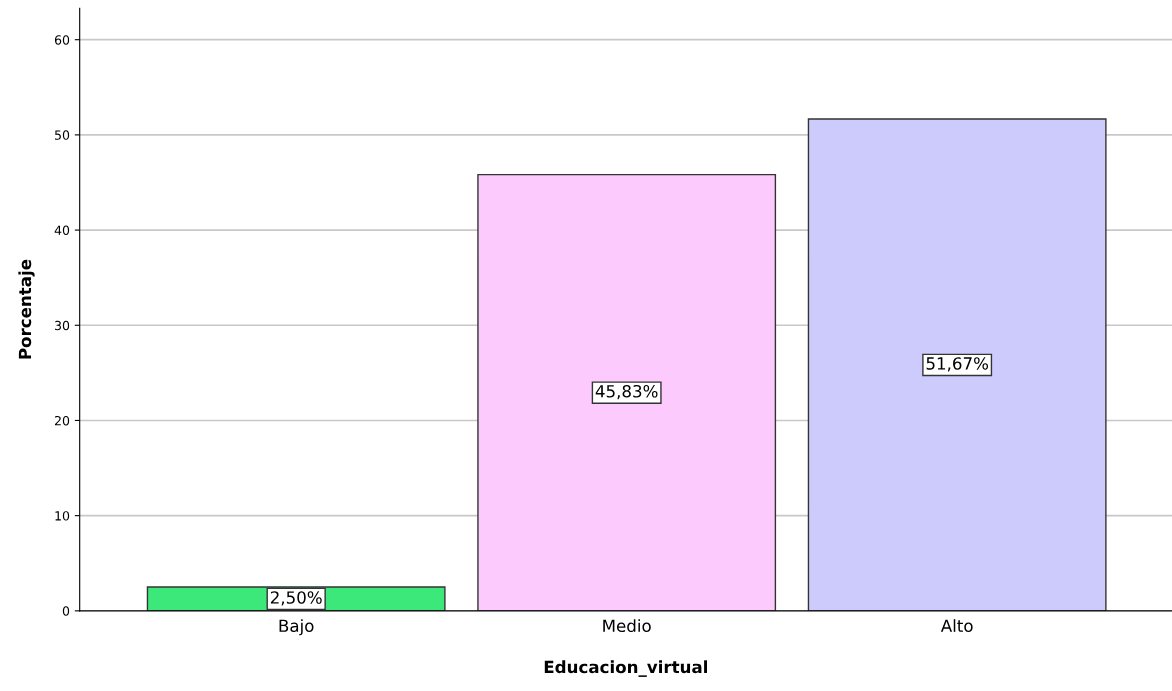 The width and height of the screenshot is (1172, 691). Describe the element at coordinates (62, 325) in the screenshot. I see `y-tick-label: 30` at that location.